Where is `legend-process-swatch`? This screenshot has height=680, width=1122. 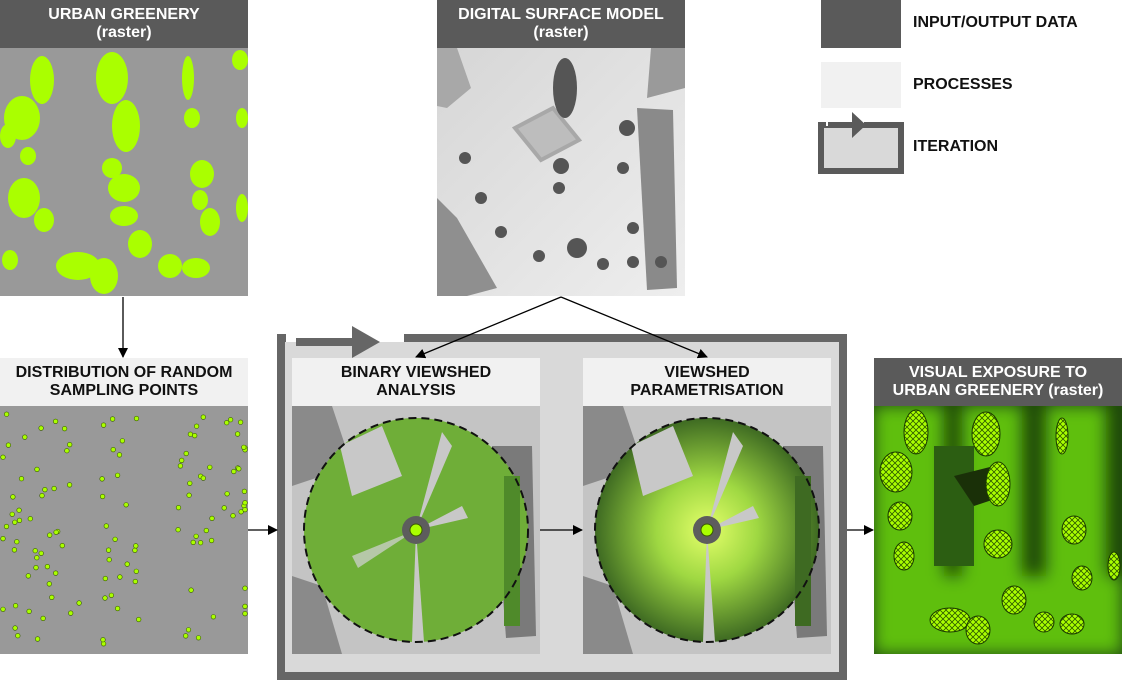
legend-process-swatch is located at coordinates (861, 85).